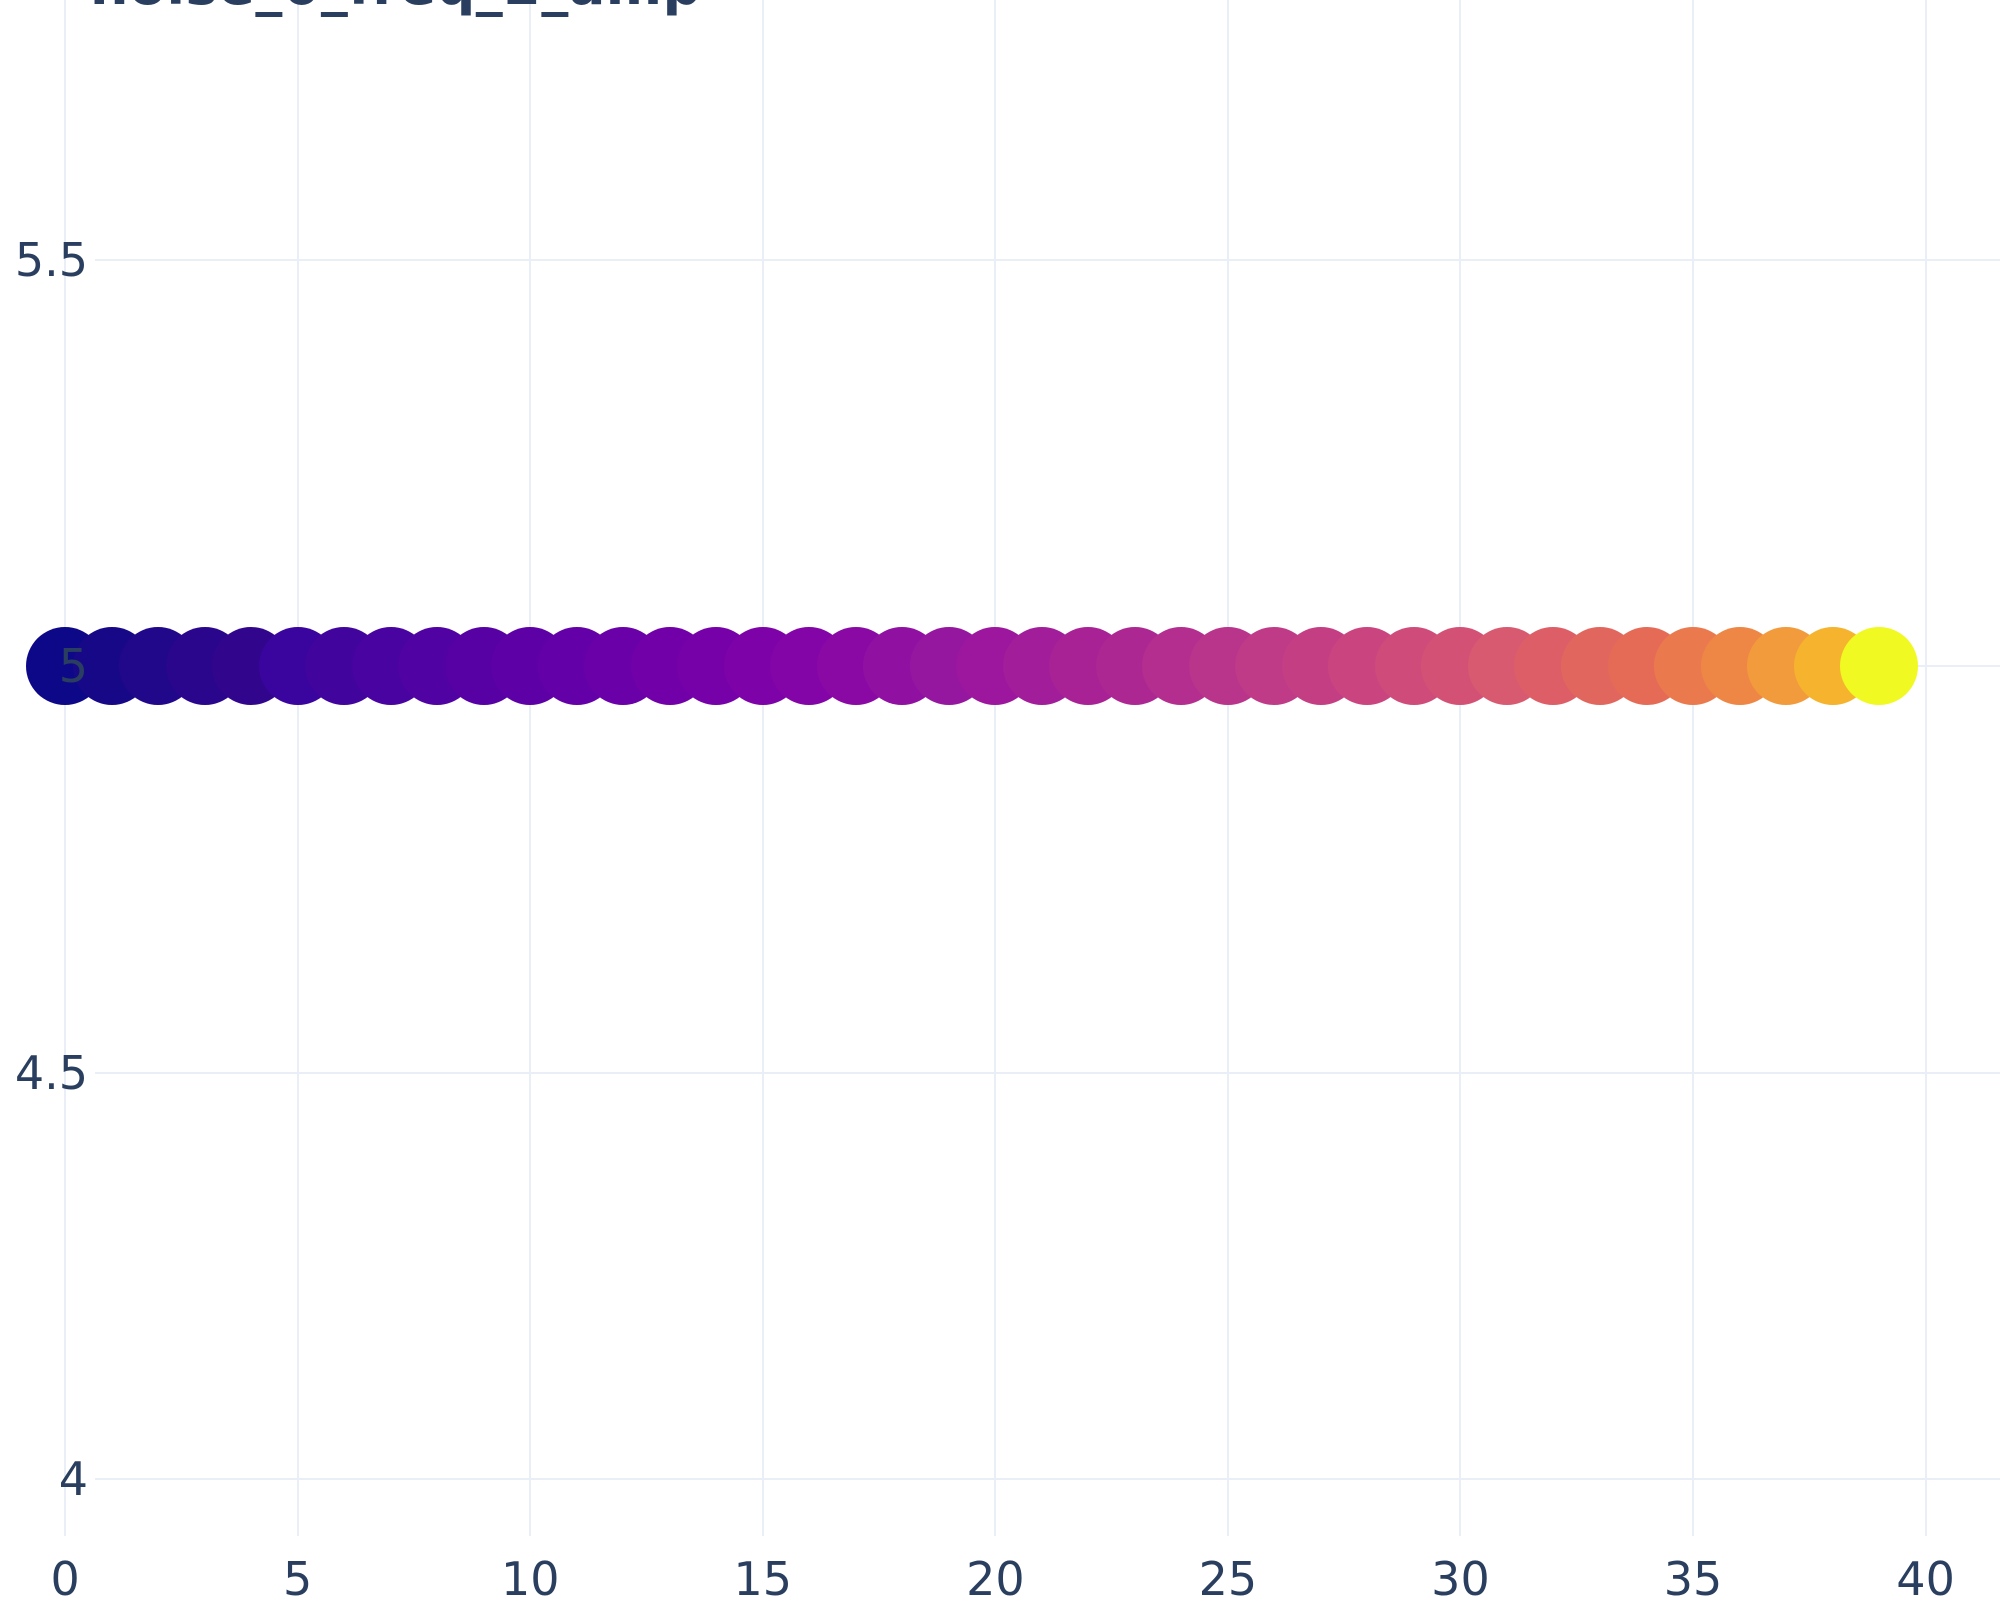  I want to click on x-axis-tick-label: 25, so click(1228, 1576).